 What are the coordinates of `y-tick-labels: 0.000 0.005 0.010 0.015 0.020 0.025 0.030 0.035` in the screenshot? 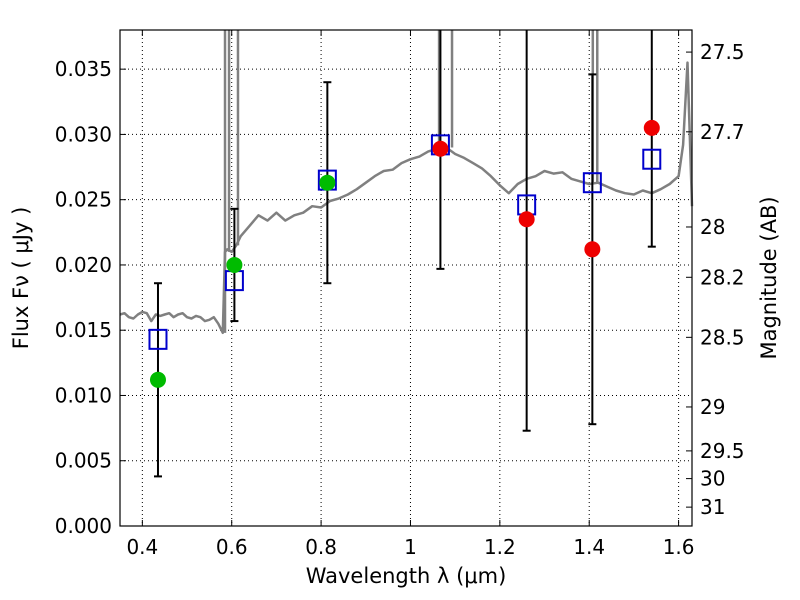 It's located at (83, 297).